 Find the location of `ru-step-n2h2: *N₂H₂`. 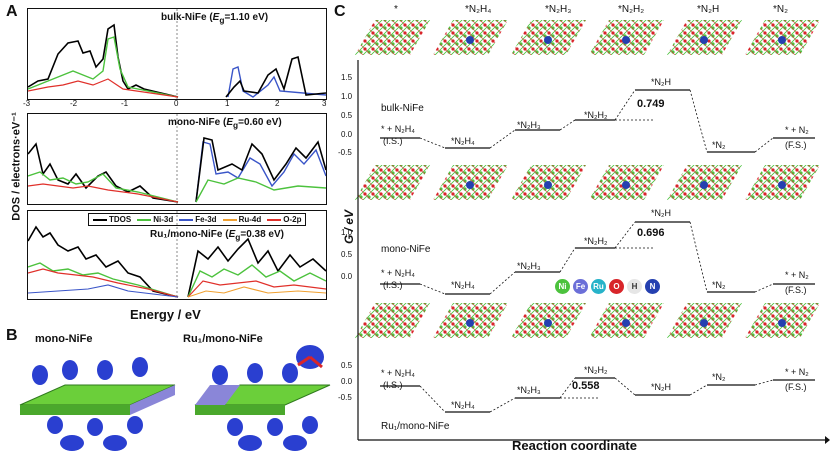

ru-step-n2h2: *N₂H₂ is located at coordinates (596, 370).